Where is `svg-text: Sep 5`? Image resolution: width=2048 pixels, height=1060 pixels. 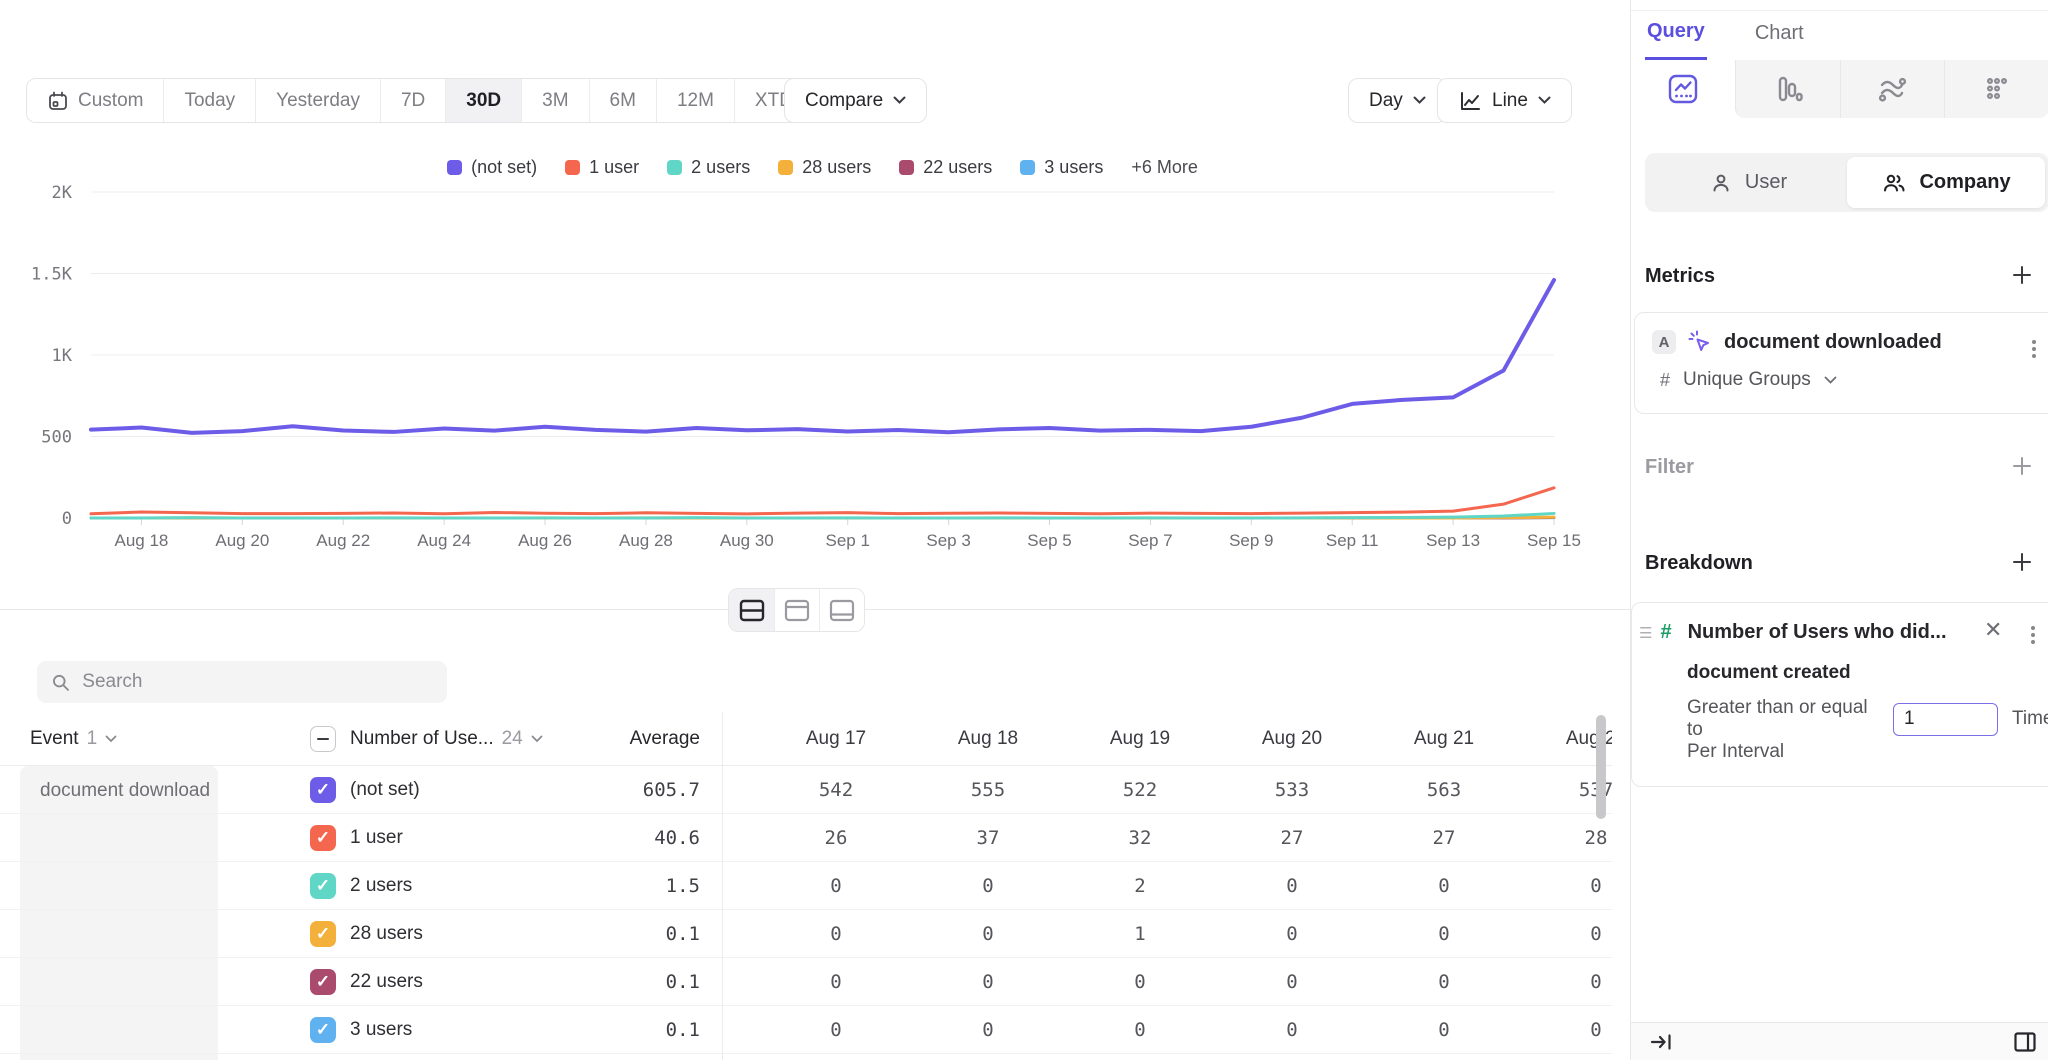 svg-text: Sep 5 is located at coordinates (1049, 540).